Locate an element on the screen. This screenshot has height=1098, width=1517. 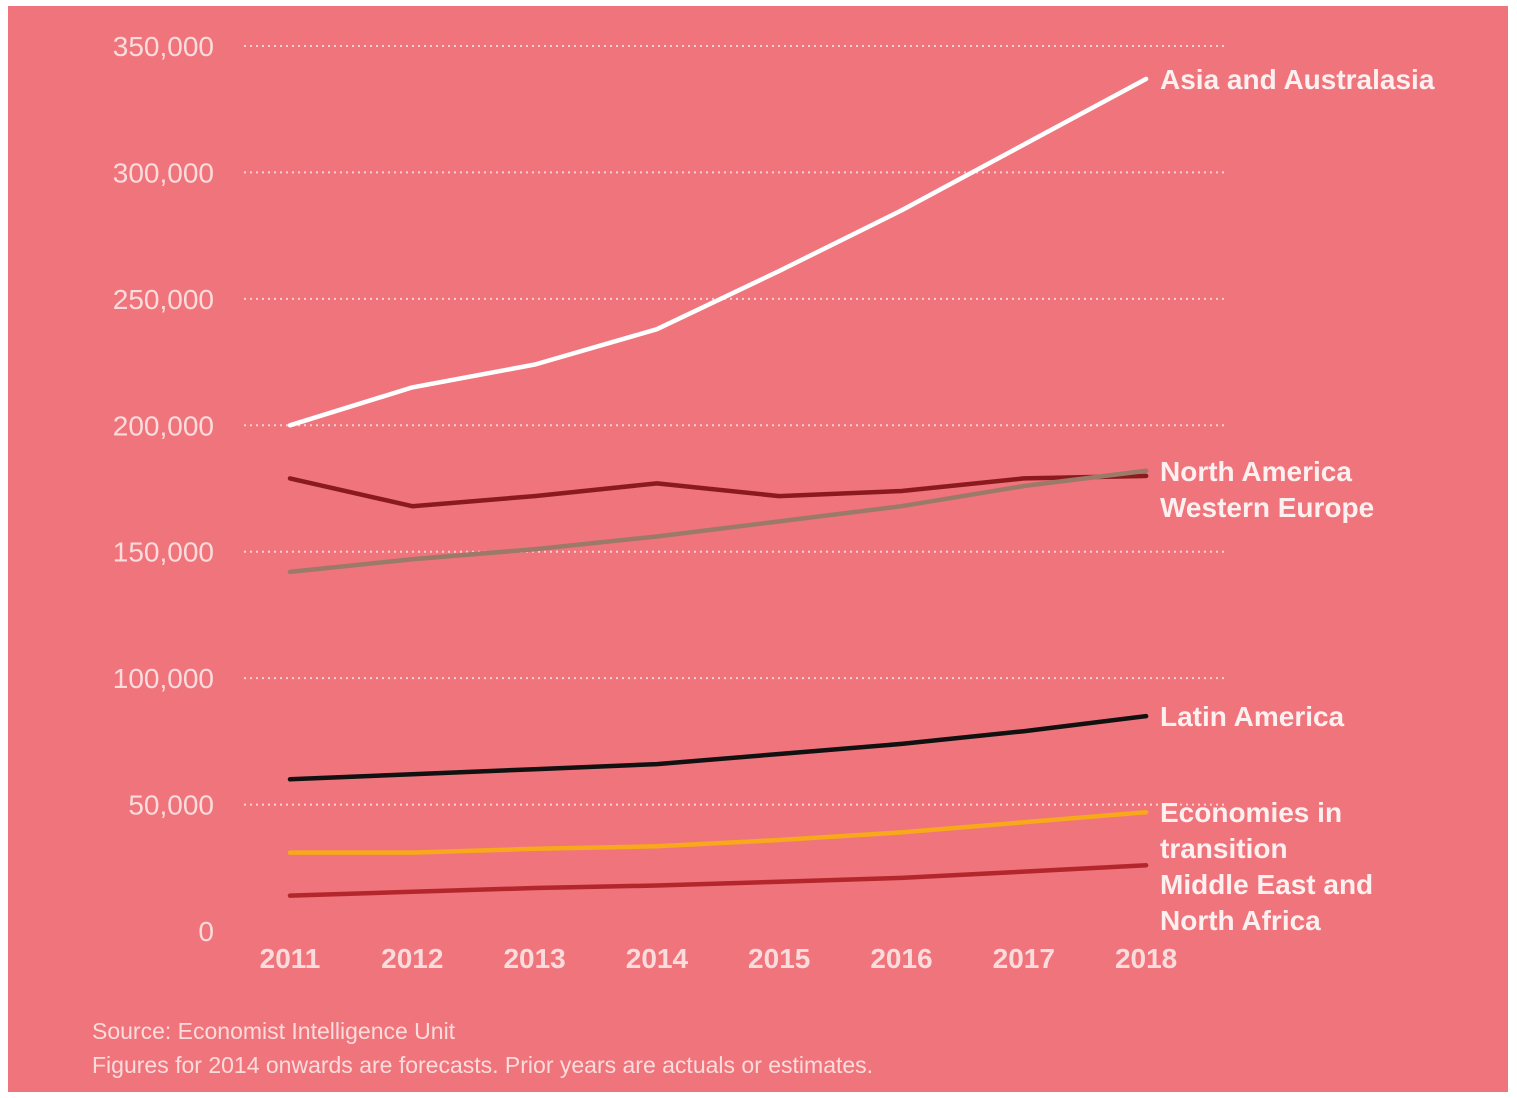
x-tick-label: 2012 is located at coordinates (412, 958).